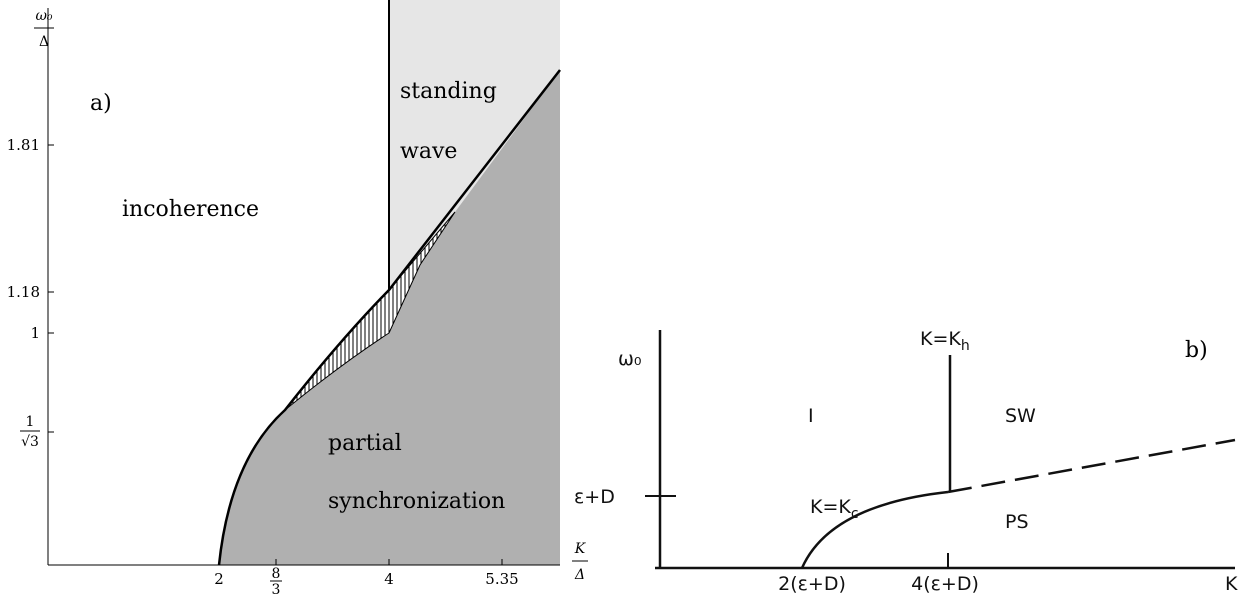 This screenshot has width=1250, height=596. Describe the element at coordinates (945, 341) in the screenshot. I see `line-label: K=Kh` at that location.